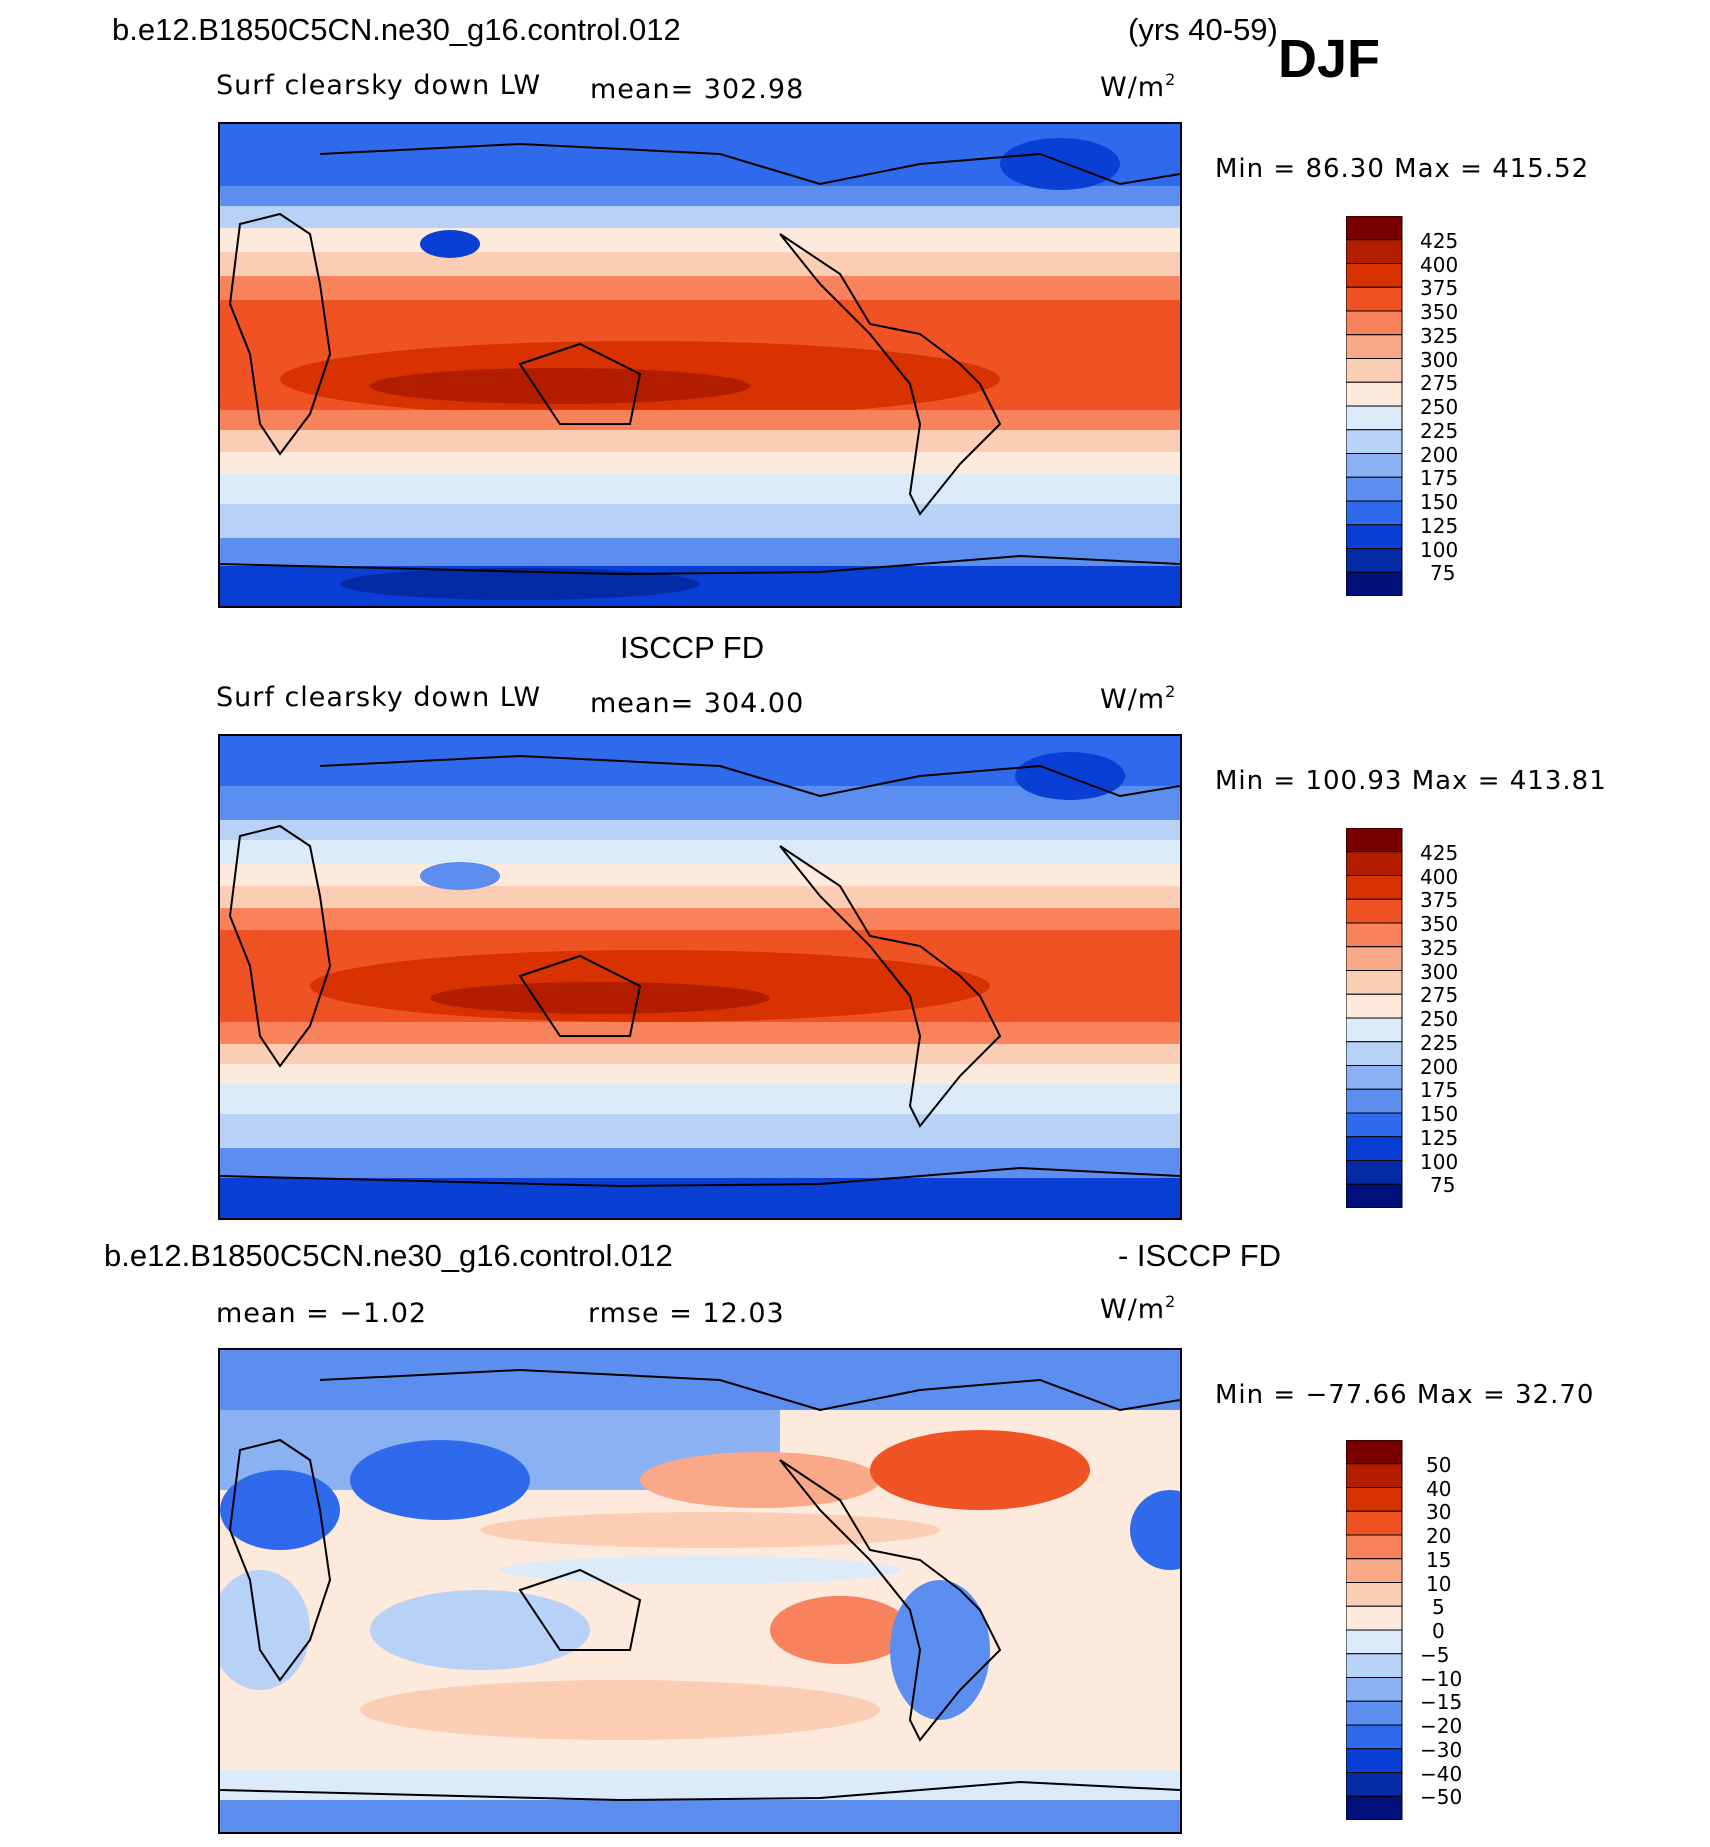  What do you see at coordinates (1329, 59) in the screenshot?
I see `season-label: DJF` at bounding box center [1329, 59].